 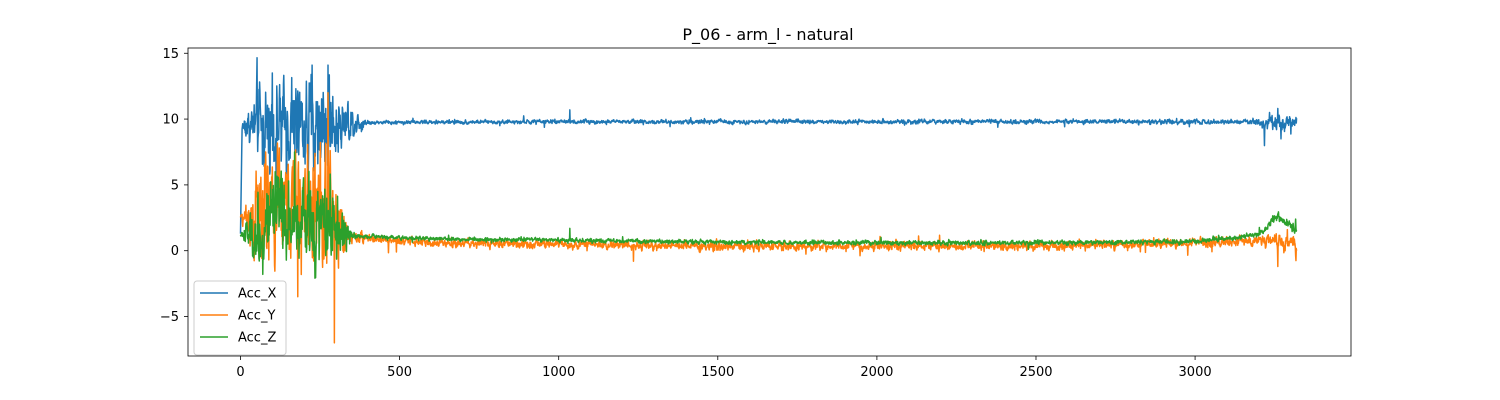 What do you see at coordinates (257, 338) in the screenshot?
I see `legend-label: Acc_Z` at bounding box center [257, 338].